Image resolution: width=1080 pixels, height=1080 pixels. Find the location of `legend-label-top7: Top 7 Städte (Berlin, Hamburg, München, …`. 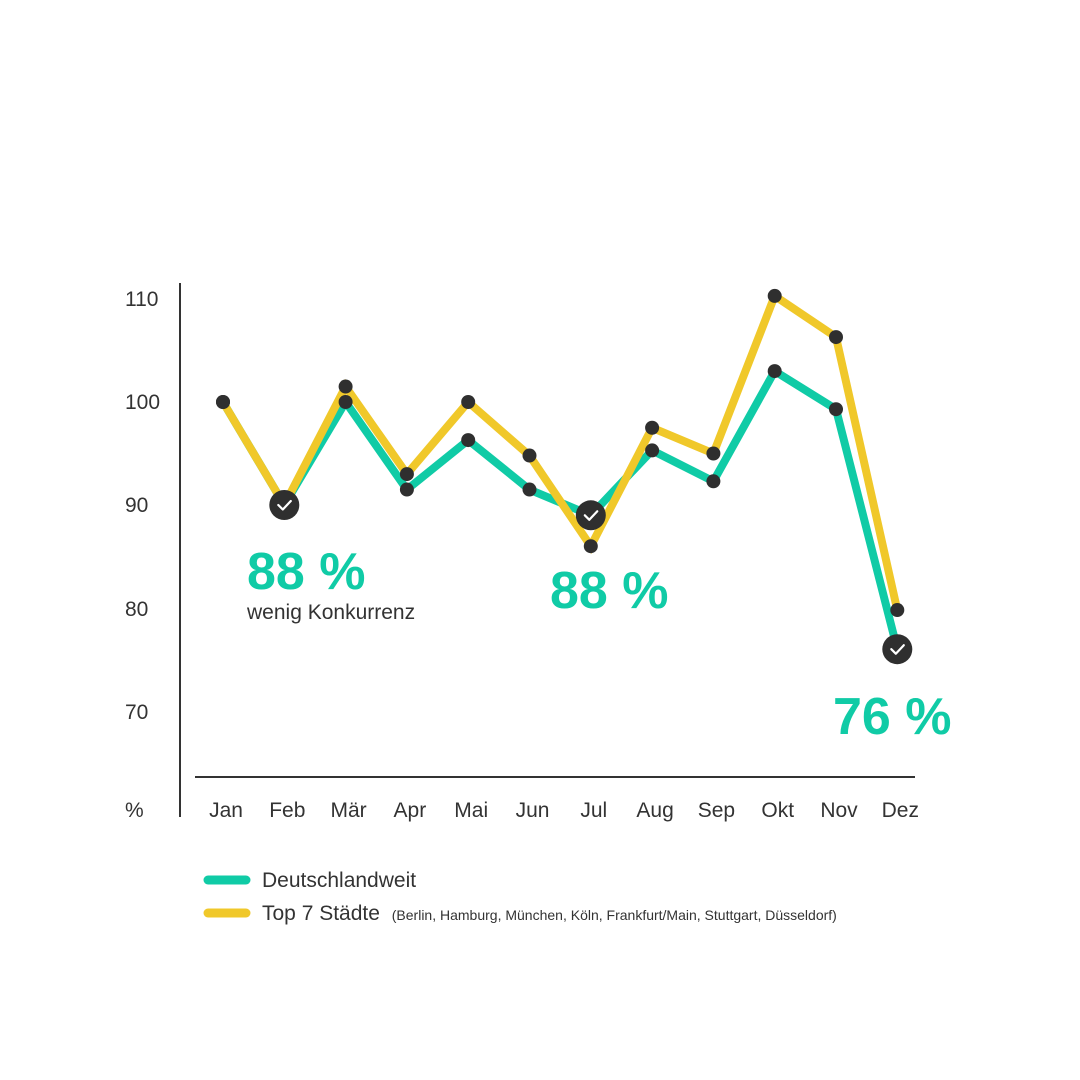

legend-label-top7: Top 7 Städte (Berlin, Hamburg, München, … is located at coordinates (549, 913).